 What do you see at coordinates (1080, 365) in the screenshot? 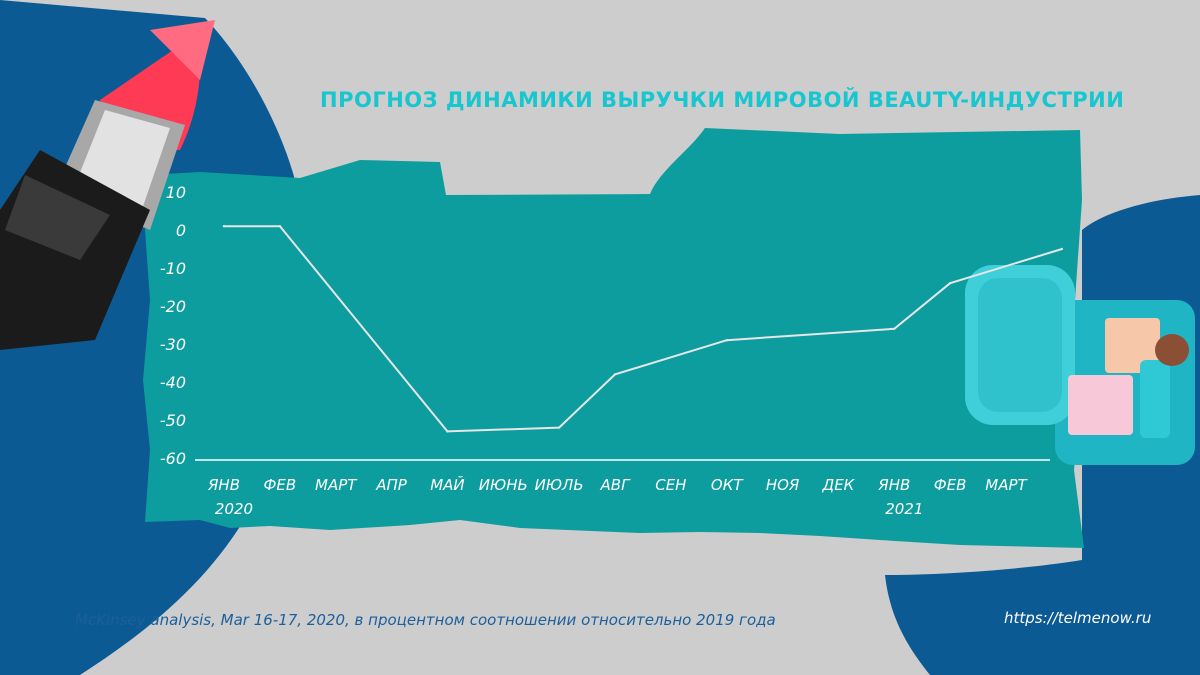
I see `makeup-compact-image` at bounding box center [1080, 365].